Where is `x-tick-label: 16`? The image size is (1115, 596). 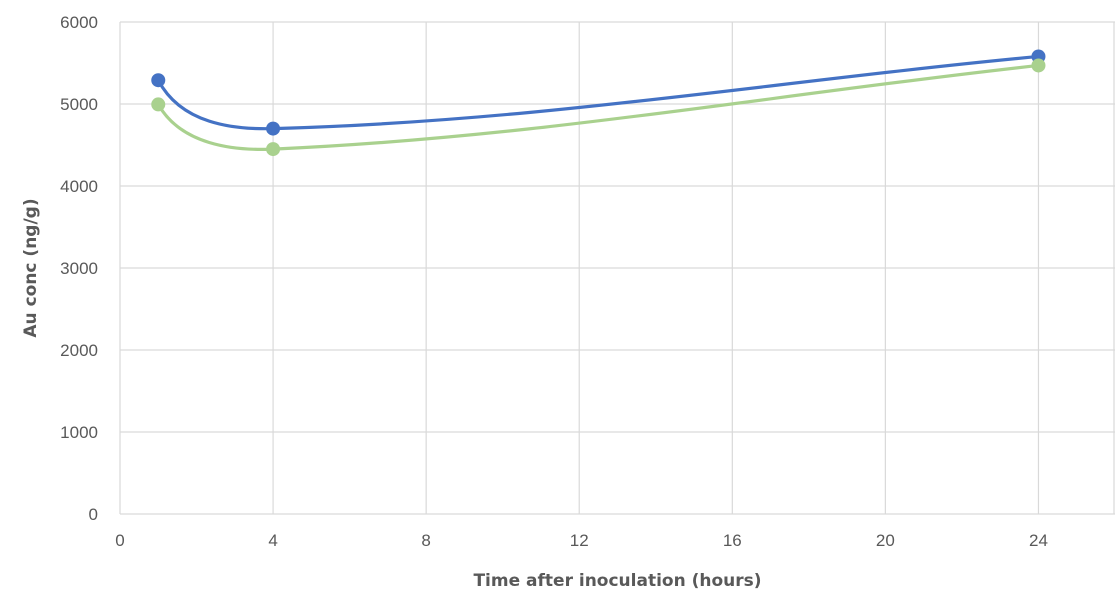
x-tick-label: 16 is located at coordinates (732, 540).